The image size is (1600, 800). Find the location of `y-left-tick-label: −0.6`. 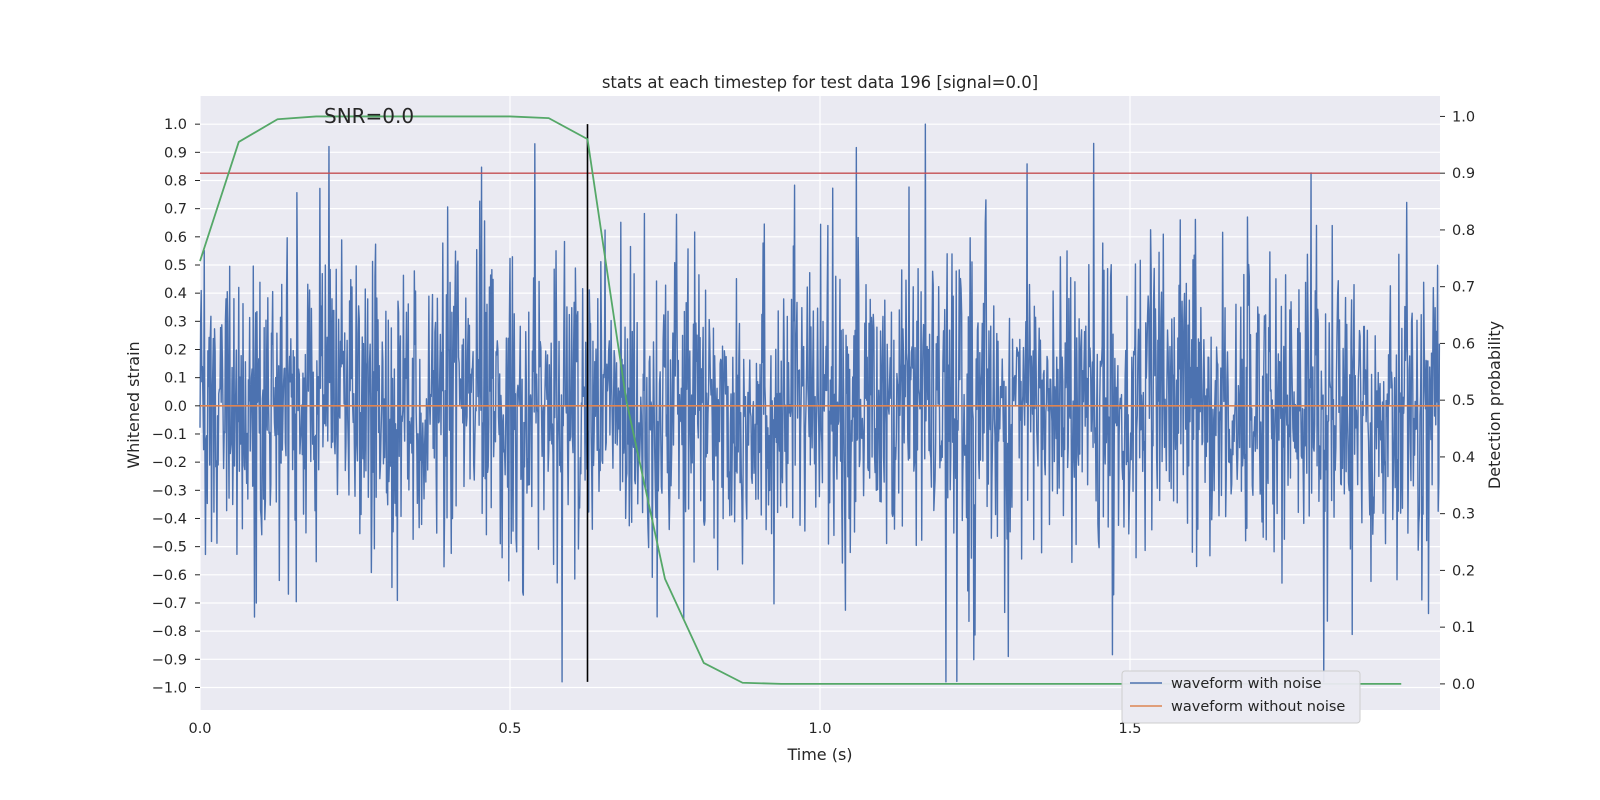

y-left-tick-label: −0.6 is located at coordinates (169, 576).